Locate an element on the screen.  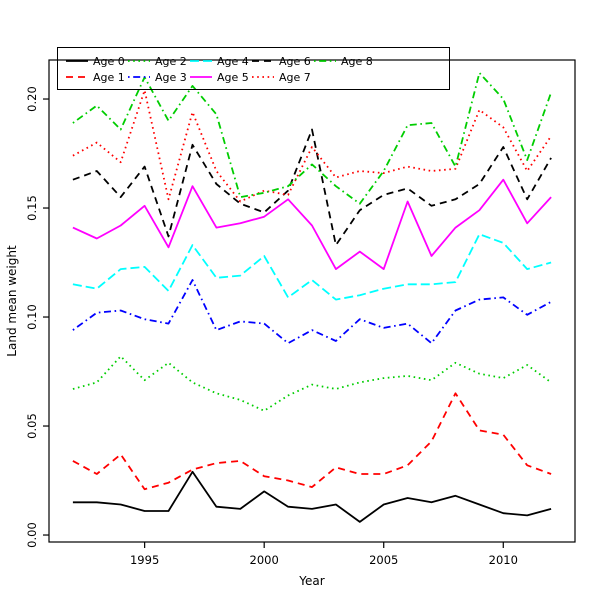
legend-label-age-5: Age 5 is located at coordinates (233, 77).